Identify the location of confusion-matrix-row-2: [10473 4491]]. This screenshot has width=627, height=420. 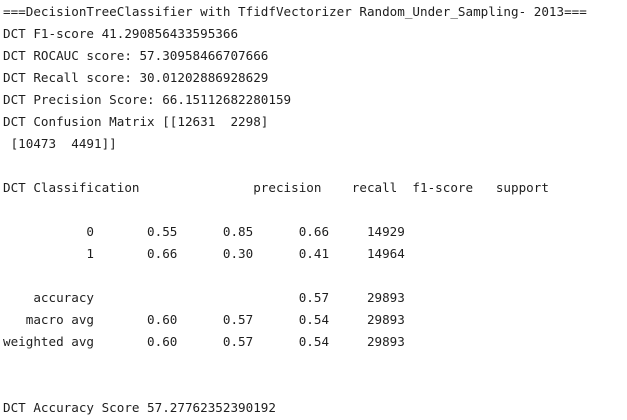
(60, 143).